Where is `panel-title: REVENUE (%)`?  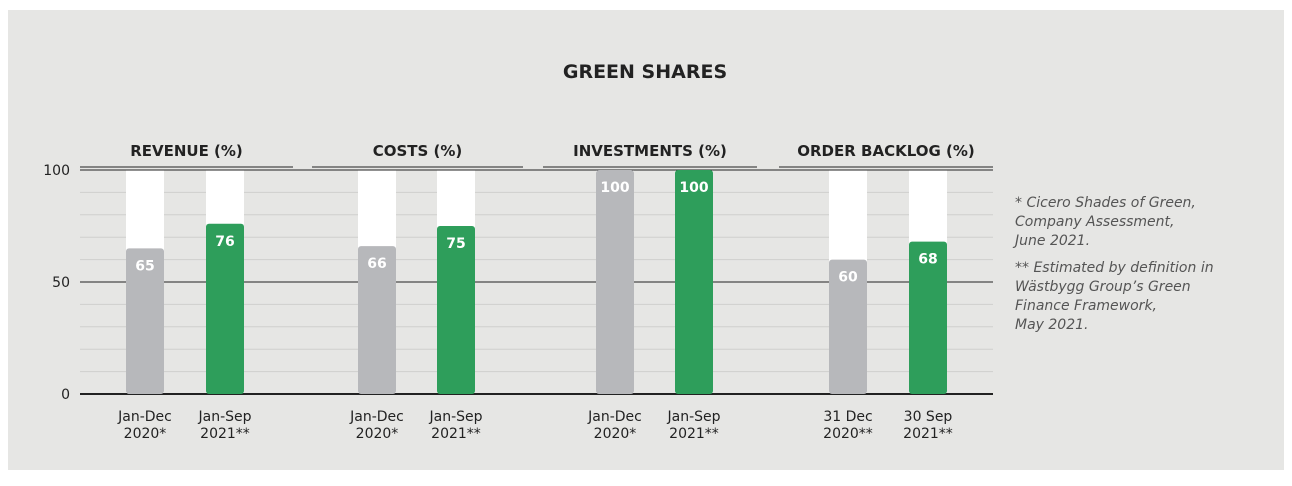 panel-title: REVENUE (%) is located at coordinates (186, 151).